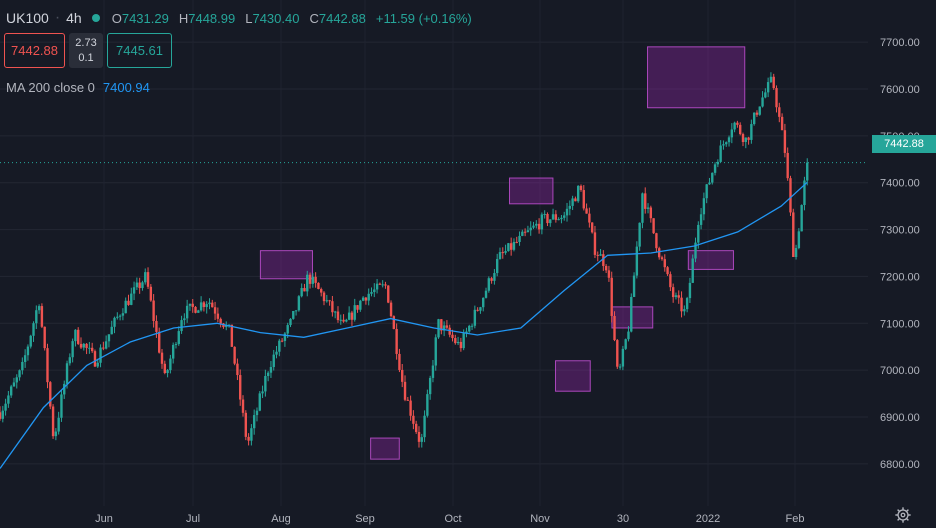 The image size is (936, 528). I want to click on time-tick-label: Oct, so click(452, 519).